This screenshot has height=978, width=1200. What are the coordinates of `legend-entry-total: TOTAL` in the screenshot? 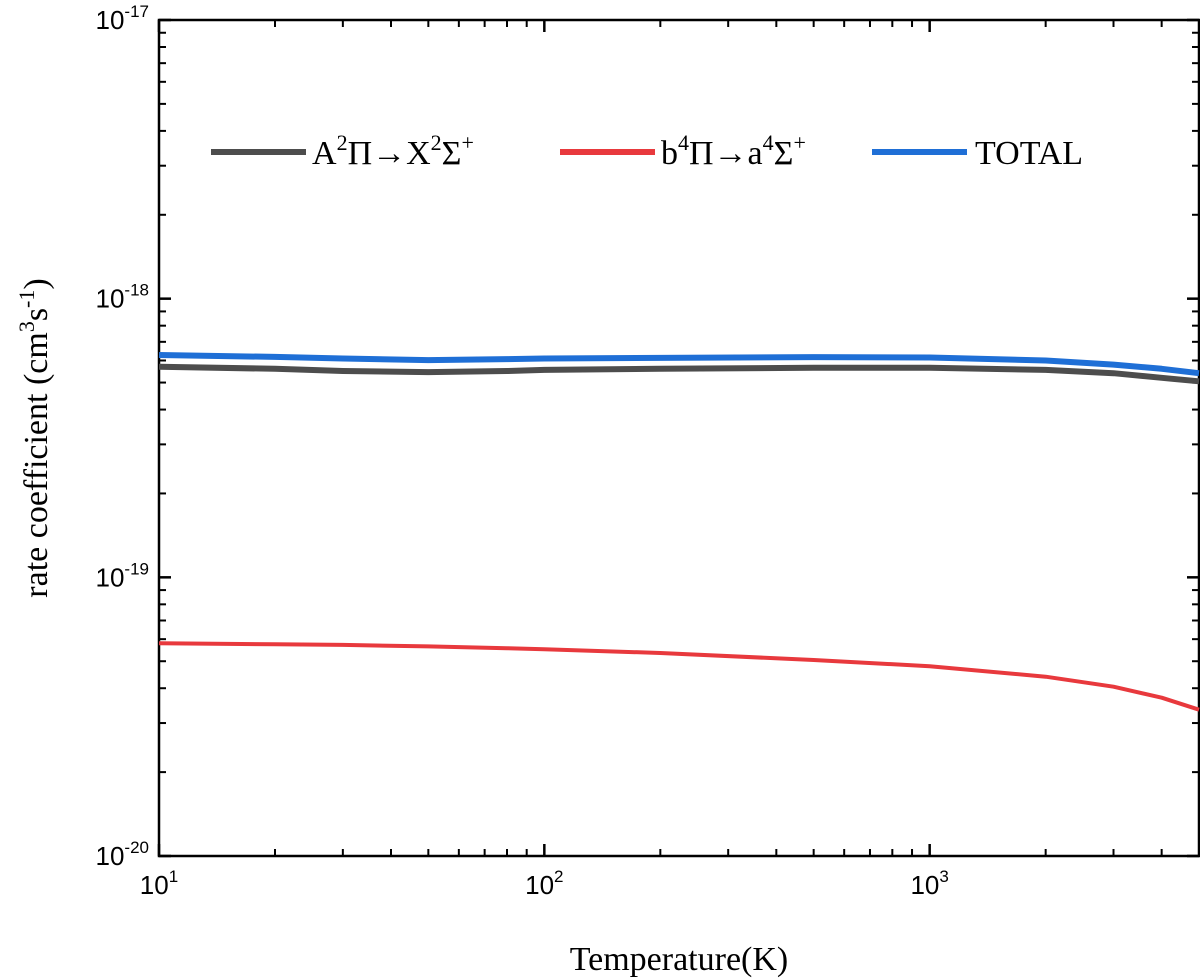 It's located at (977, 153).